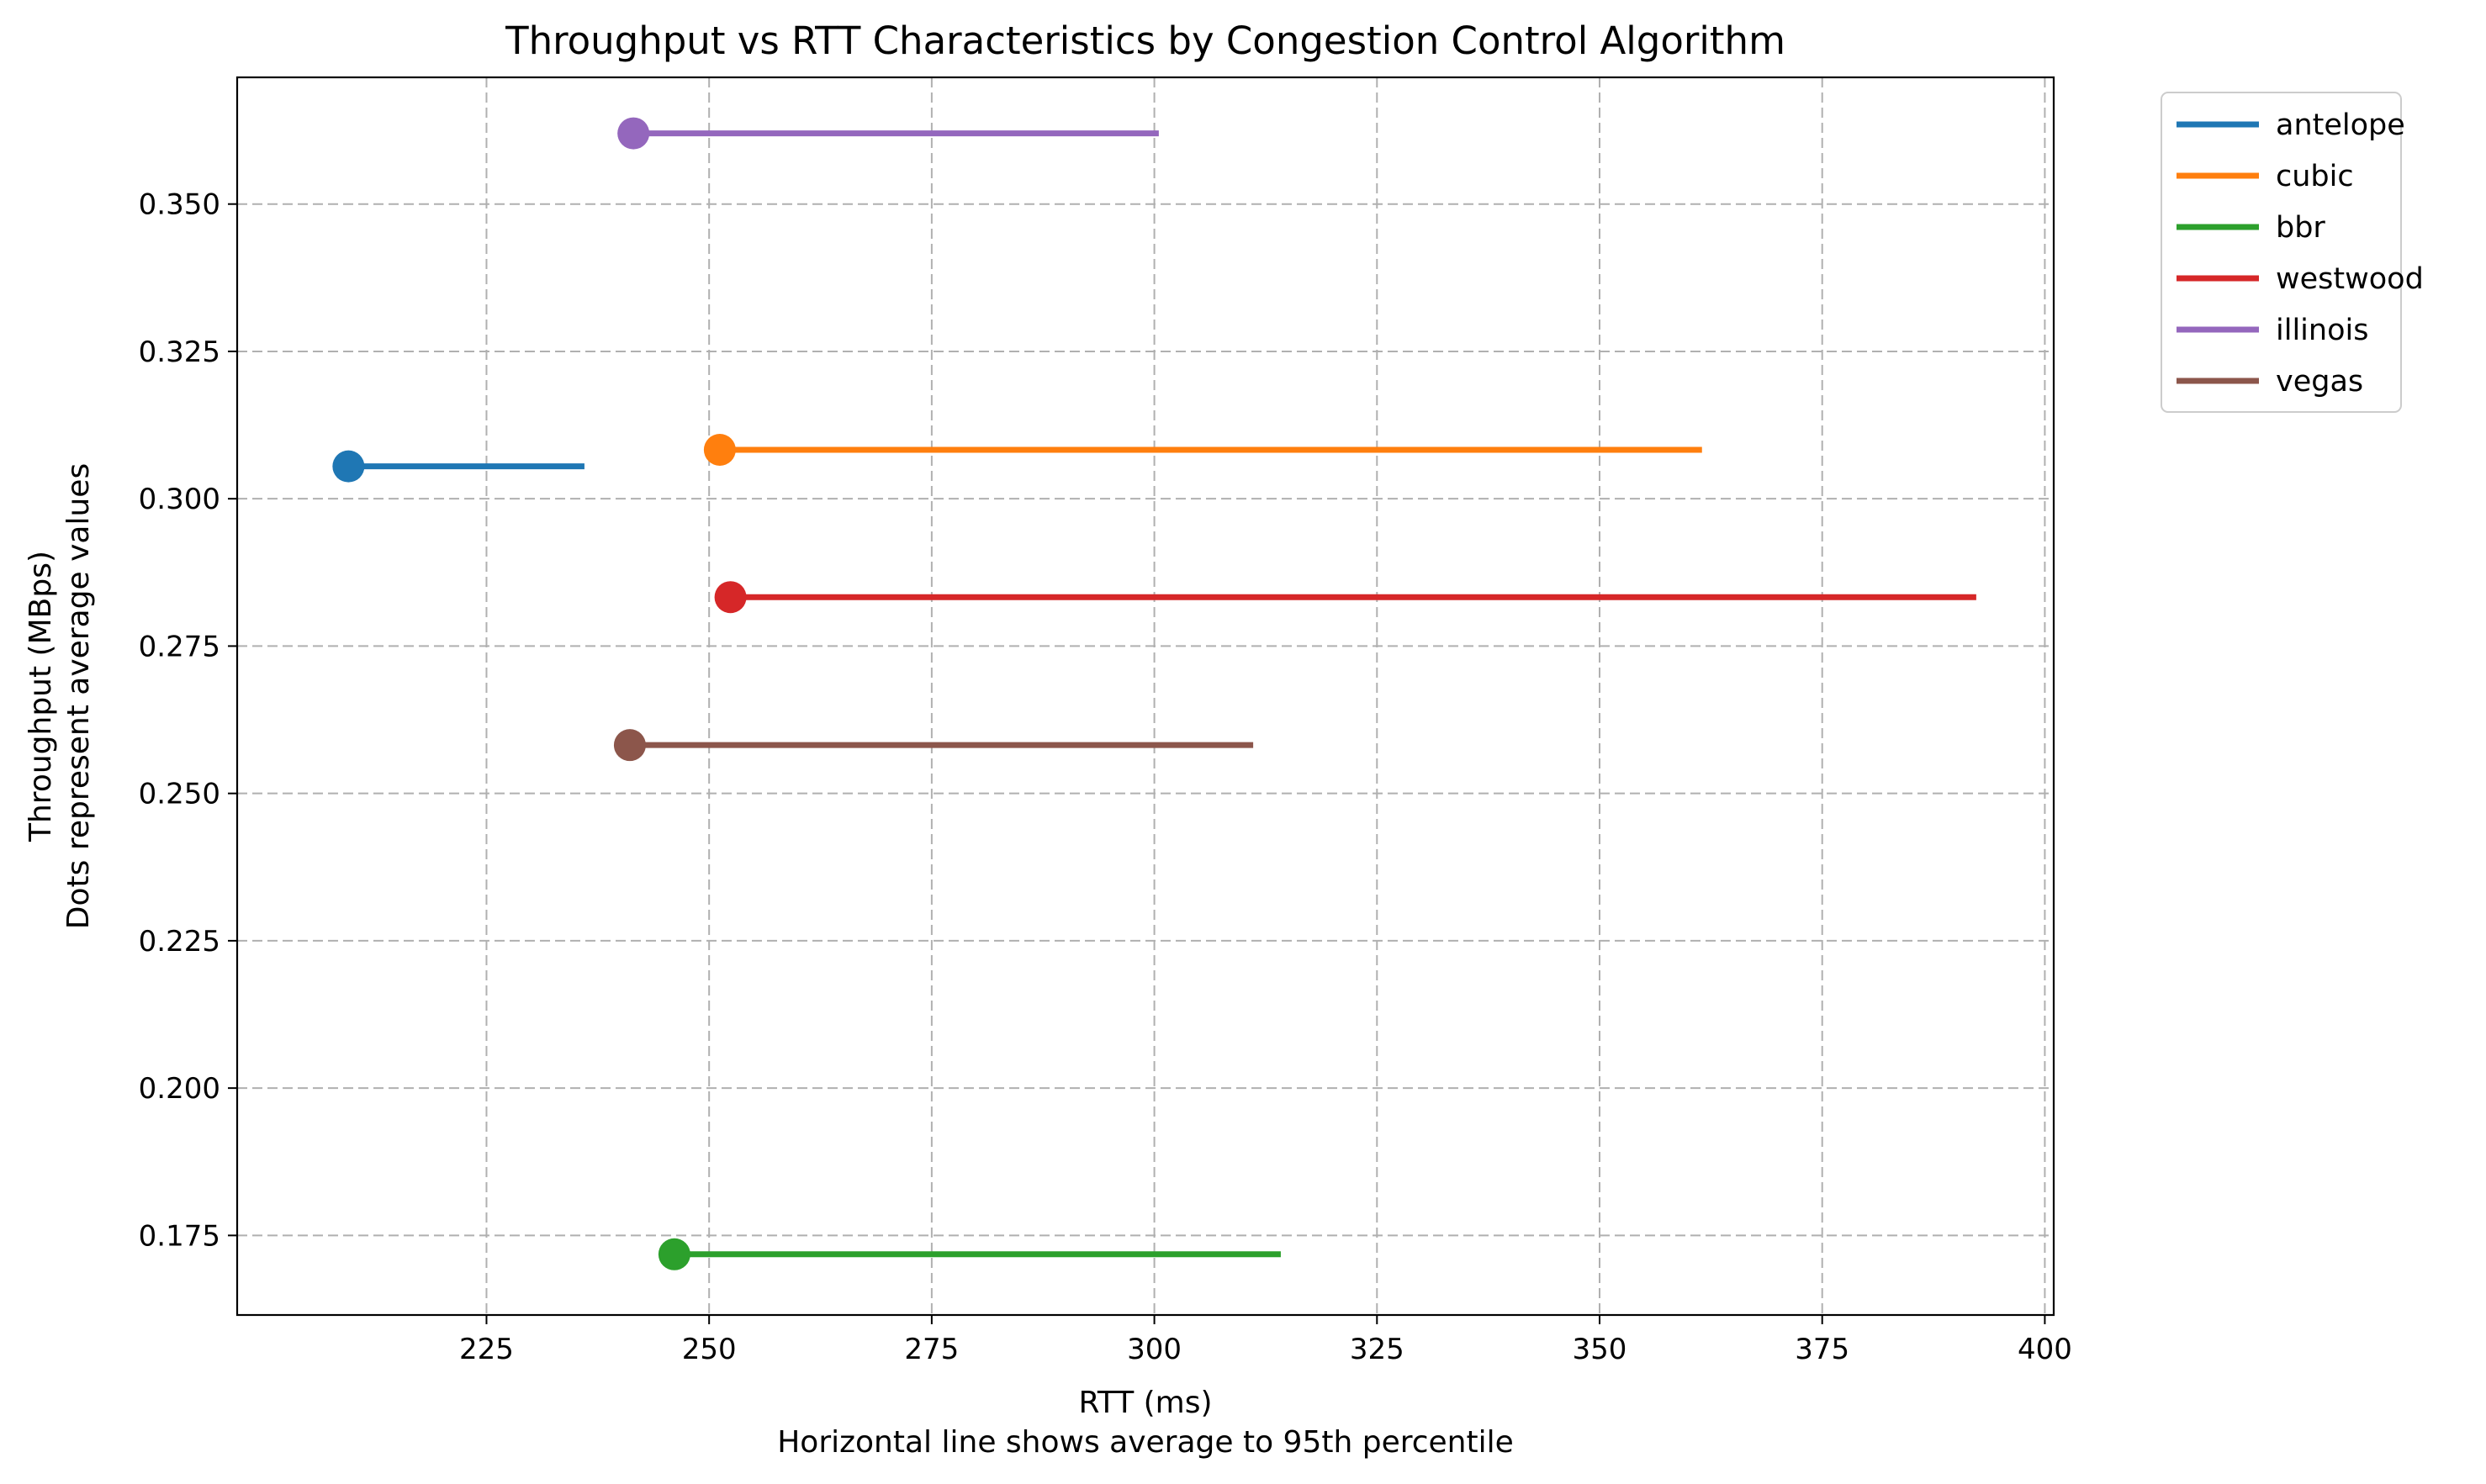 The image size is (2486, 1484). Describe the element at coordinates (2301, 228) in the screenshot. I see `legend-label-bbr: bbr` at that location.